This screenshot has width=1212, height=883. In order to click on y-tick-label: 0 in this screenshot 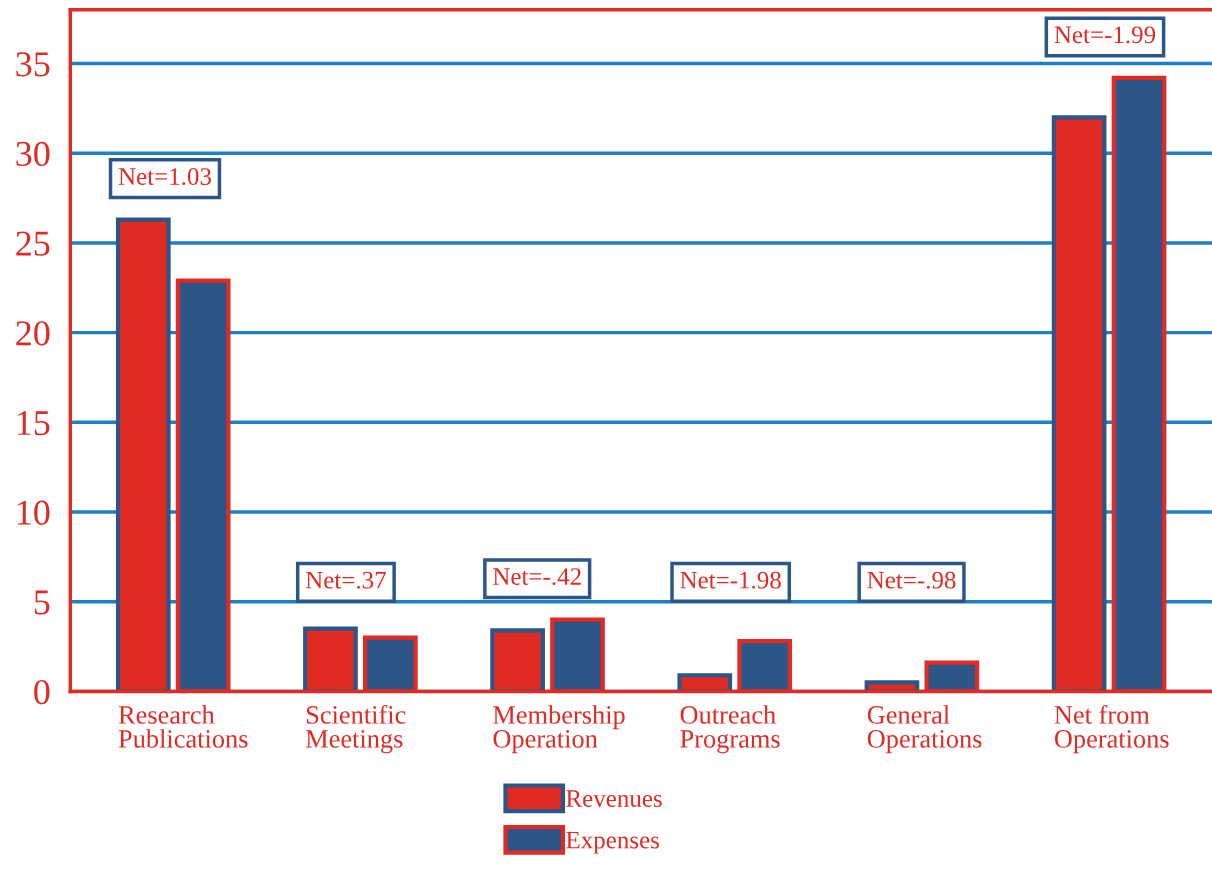, I will do `click(42, 692)`.